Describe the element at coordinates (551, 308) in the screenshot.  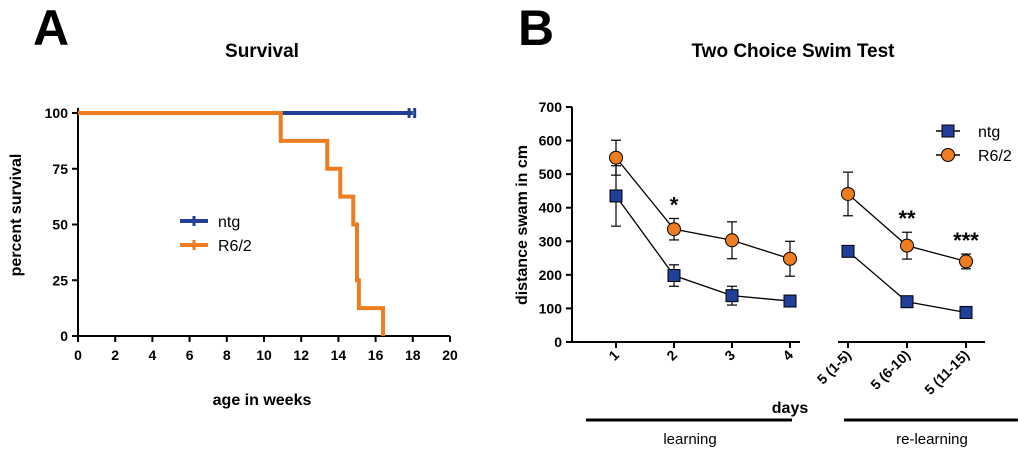
I see `swim-y-tick-label: 100` at that location.